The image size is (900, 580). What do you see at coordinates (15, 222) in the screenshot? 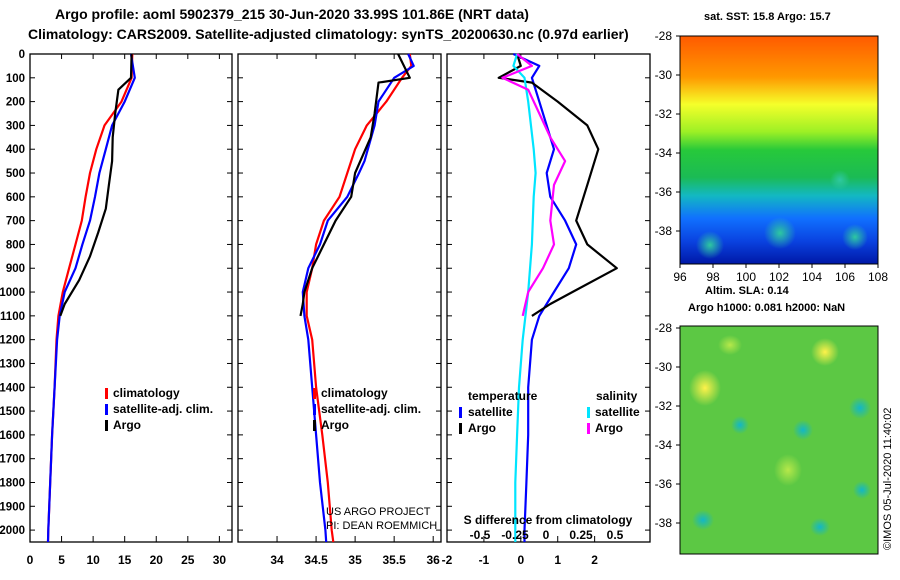
I see `depth-tick-label: 700` at bounding box center [15, 222].